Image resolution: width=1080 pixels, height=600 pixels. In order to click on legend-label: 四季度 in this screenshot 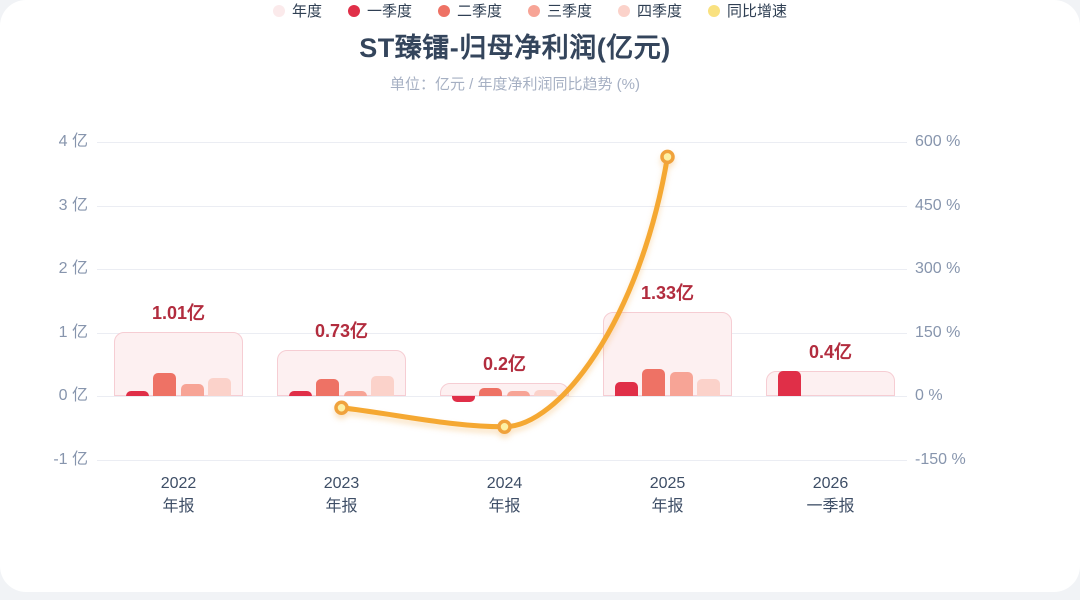, I will do `click(660, 11)`.